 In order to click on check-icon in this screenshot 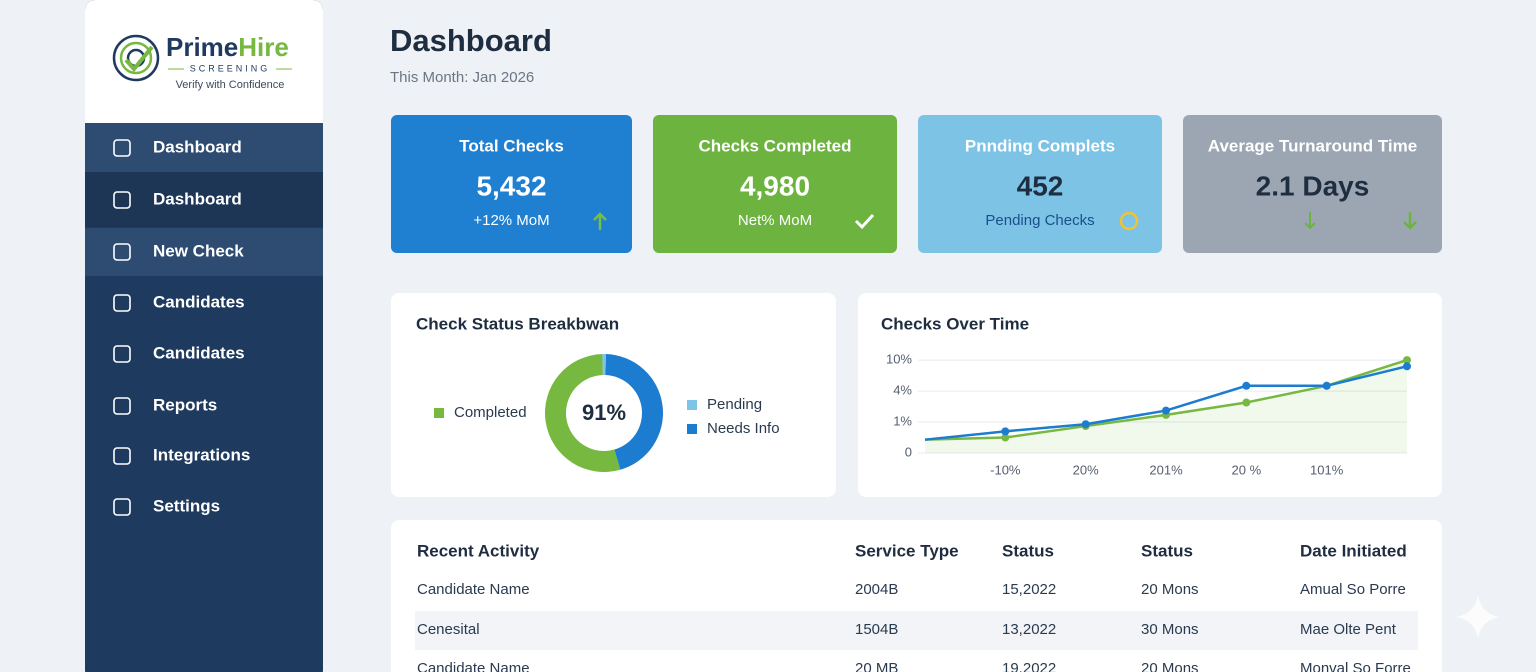, I will do `click(864, 221)`.